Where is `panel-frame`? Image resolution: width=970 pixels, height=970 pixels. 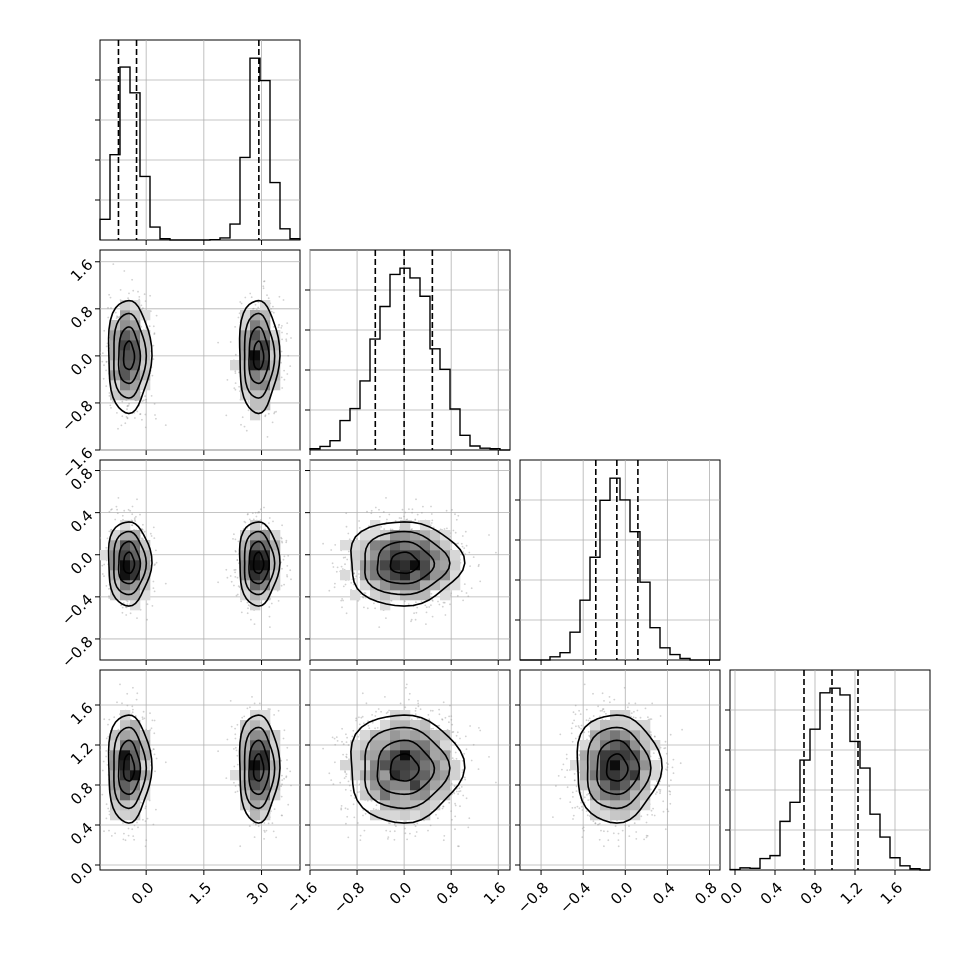
panel-frame is located at coordinates (830, 770).